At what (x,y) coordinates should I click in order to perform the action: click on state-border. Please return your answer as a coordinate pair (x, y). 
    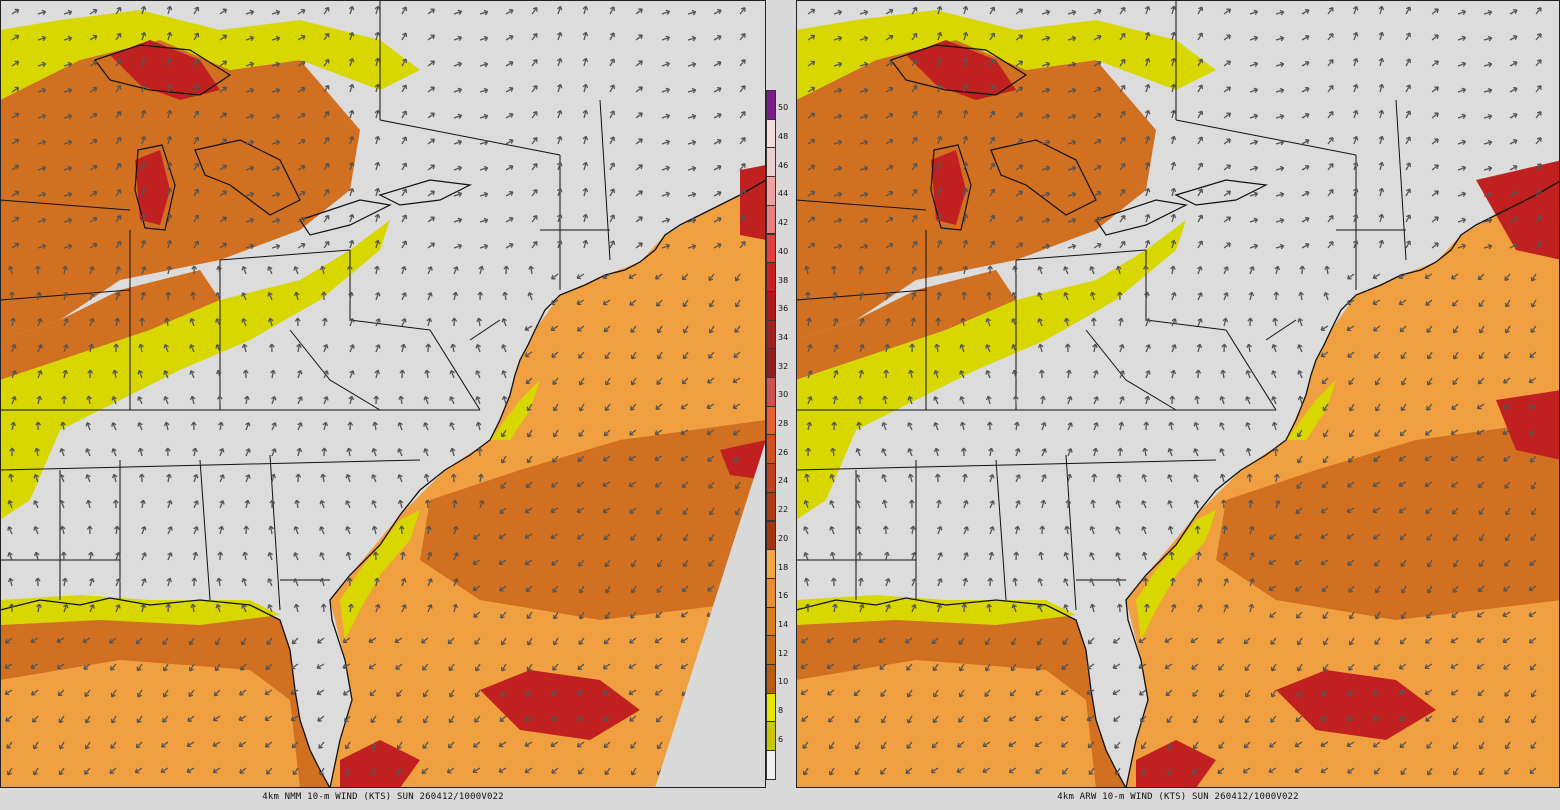
    Looking at the image, I should click on (1251, 370).